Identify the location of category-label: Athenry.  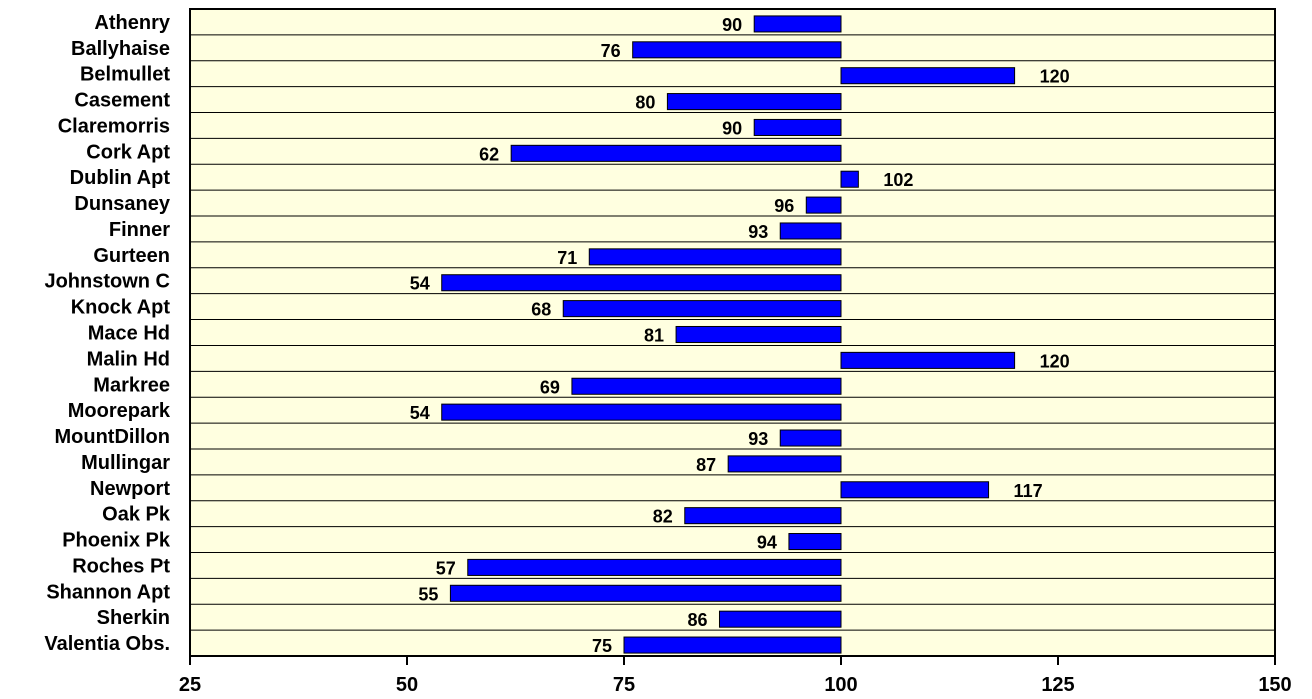
(132, 23).